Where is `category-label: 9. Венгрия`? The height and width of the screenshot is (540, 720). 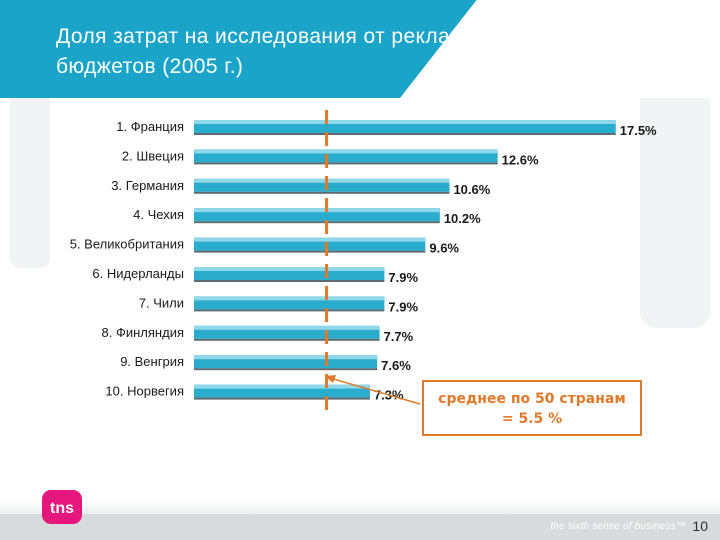
category-label: 9. Венгрия is located at coordinates (152, 361).